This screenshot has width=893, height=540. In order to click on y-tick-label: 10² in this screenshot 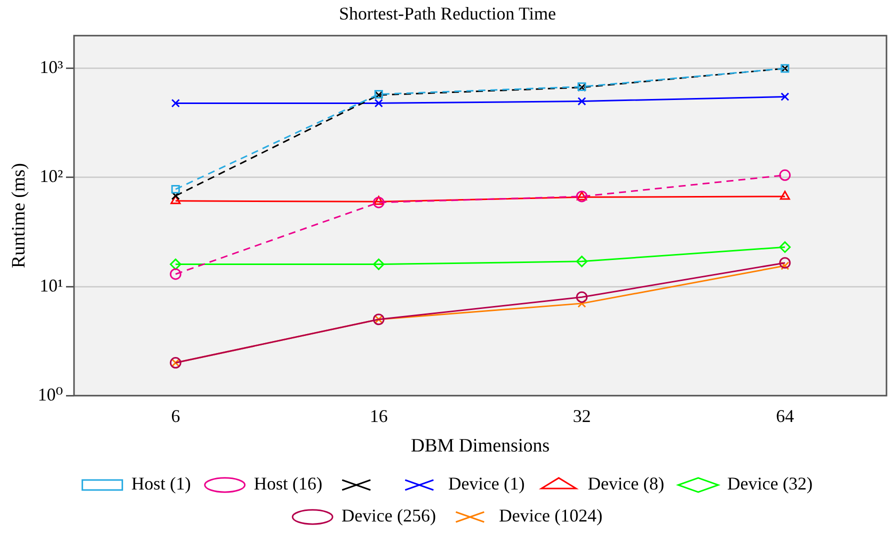, I will do `click(52, 176)`.